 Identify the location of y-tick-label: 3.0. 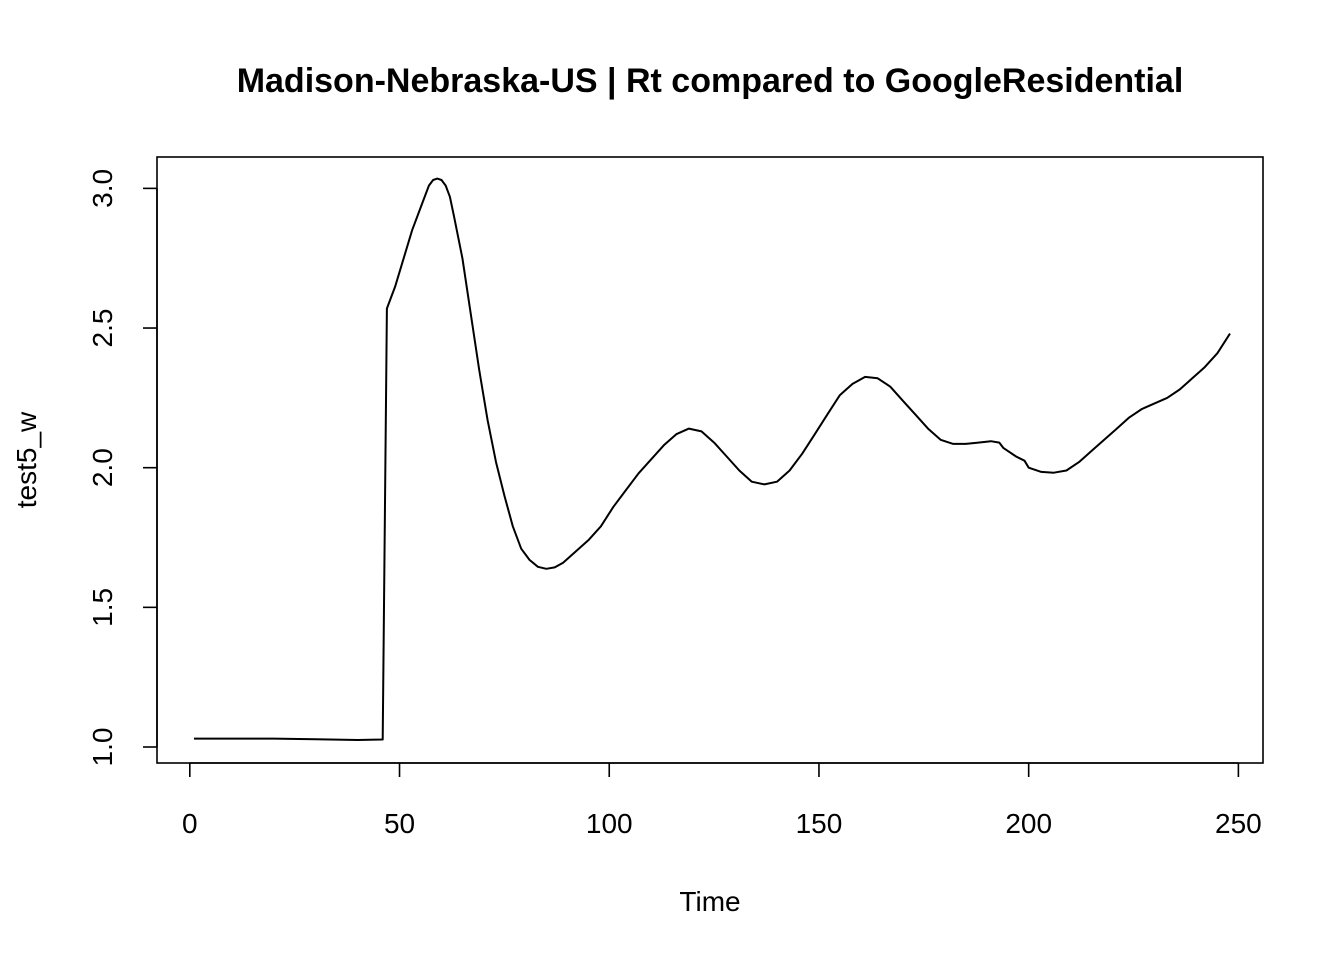
(102, 188).